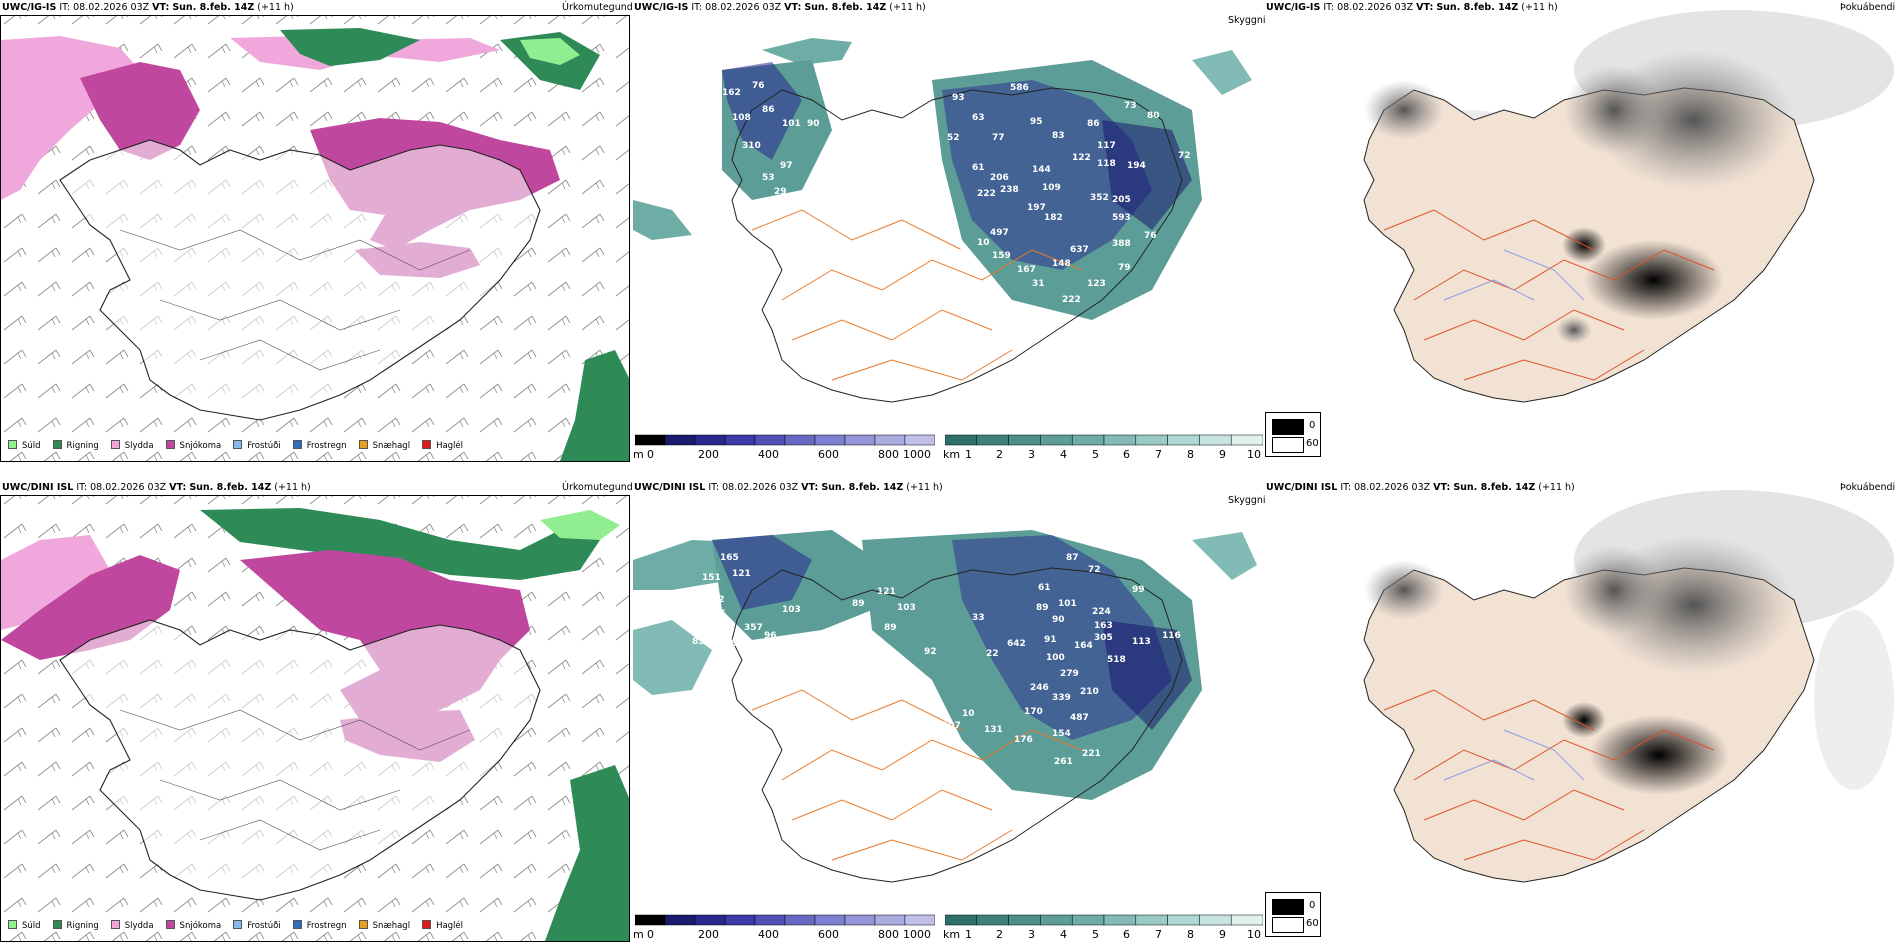 Image resolution: width=1900 pixels, height=950 pixels. I want to click on legend-item: Súld, so click(24, 445).